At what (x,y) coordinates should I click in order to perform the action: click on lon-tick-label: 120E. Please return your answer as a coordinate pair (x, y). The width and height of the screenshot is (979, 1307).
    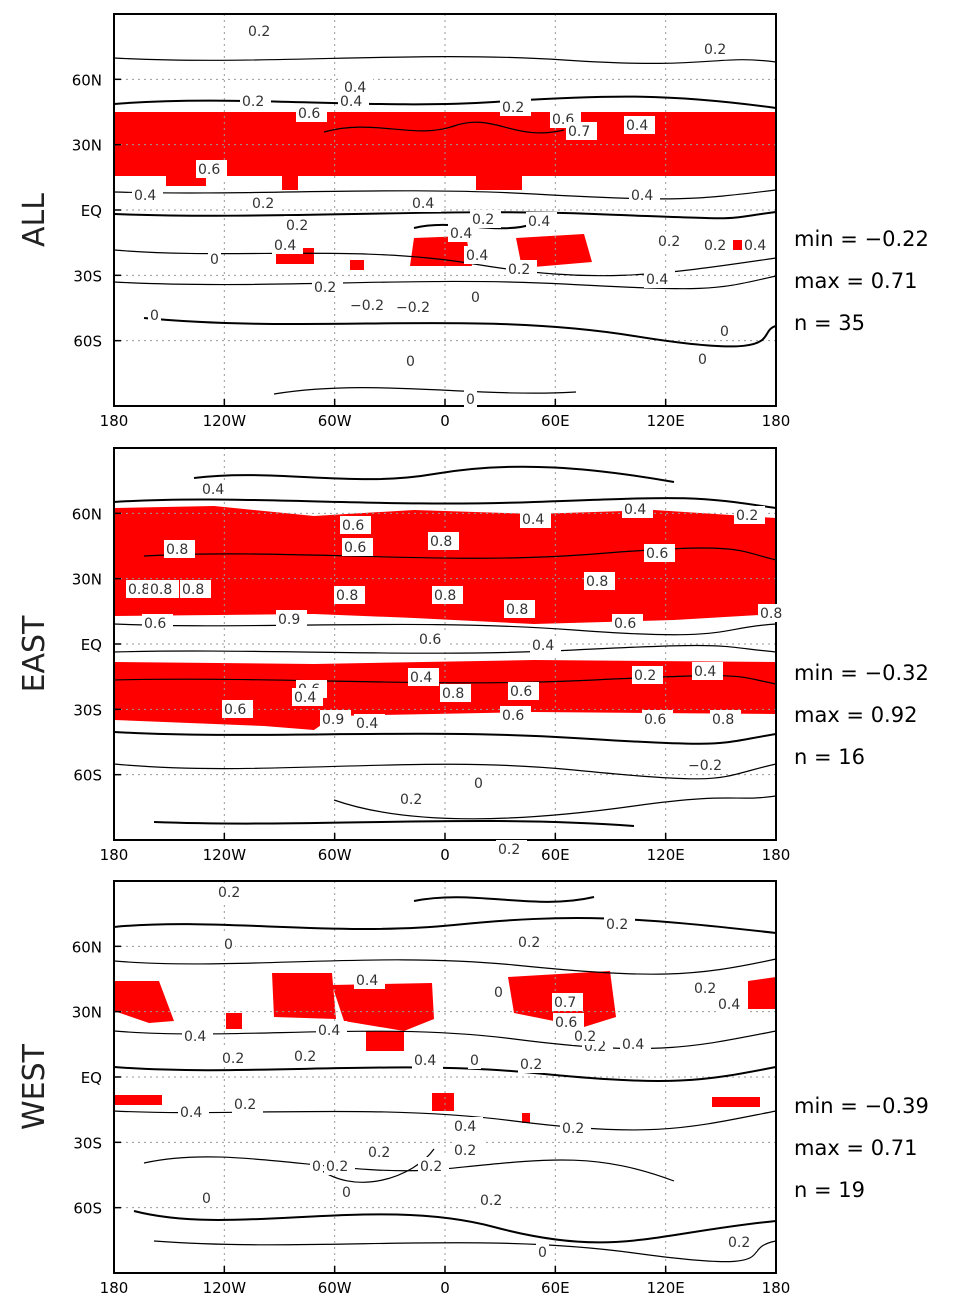
    Looking at the image, I should click on (666, 855).